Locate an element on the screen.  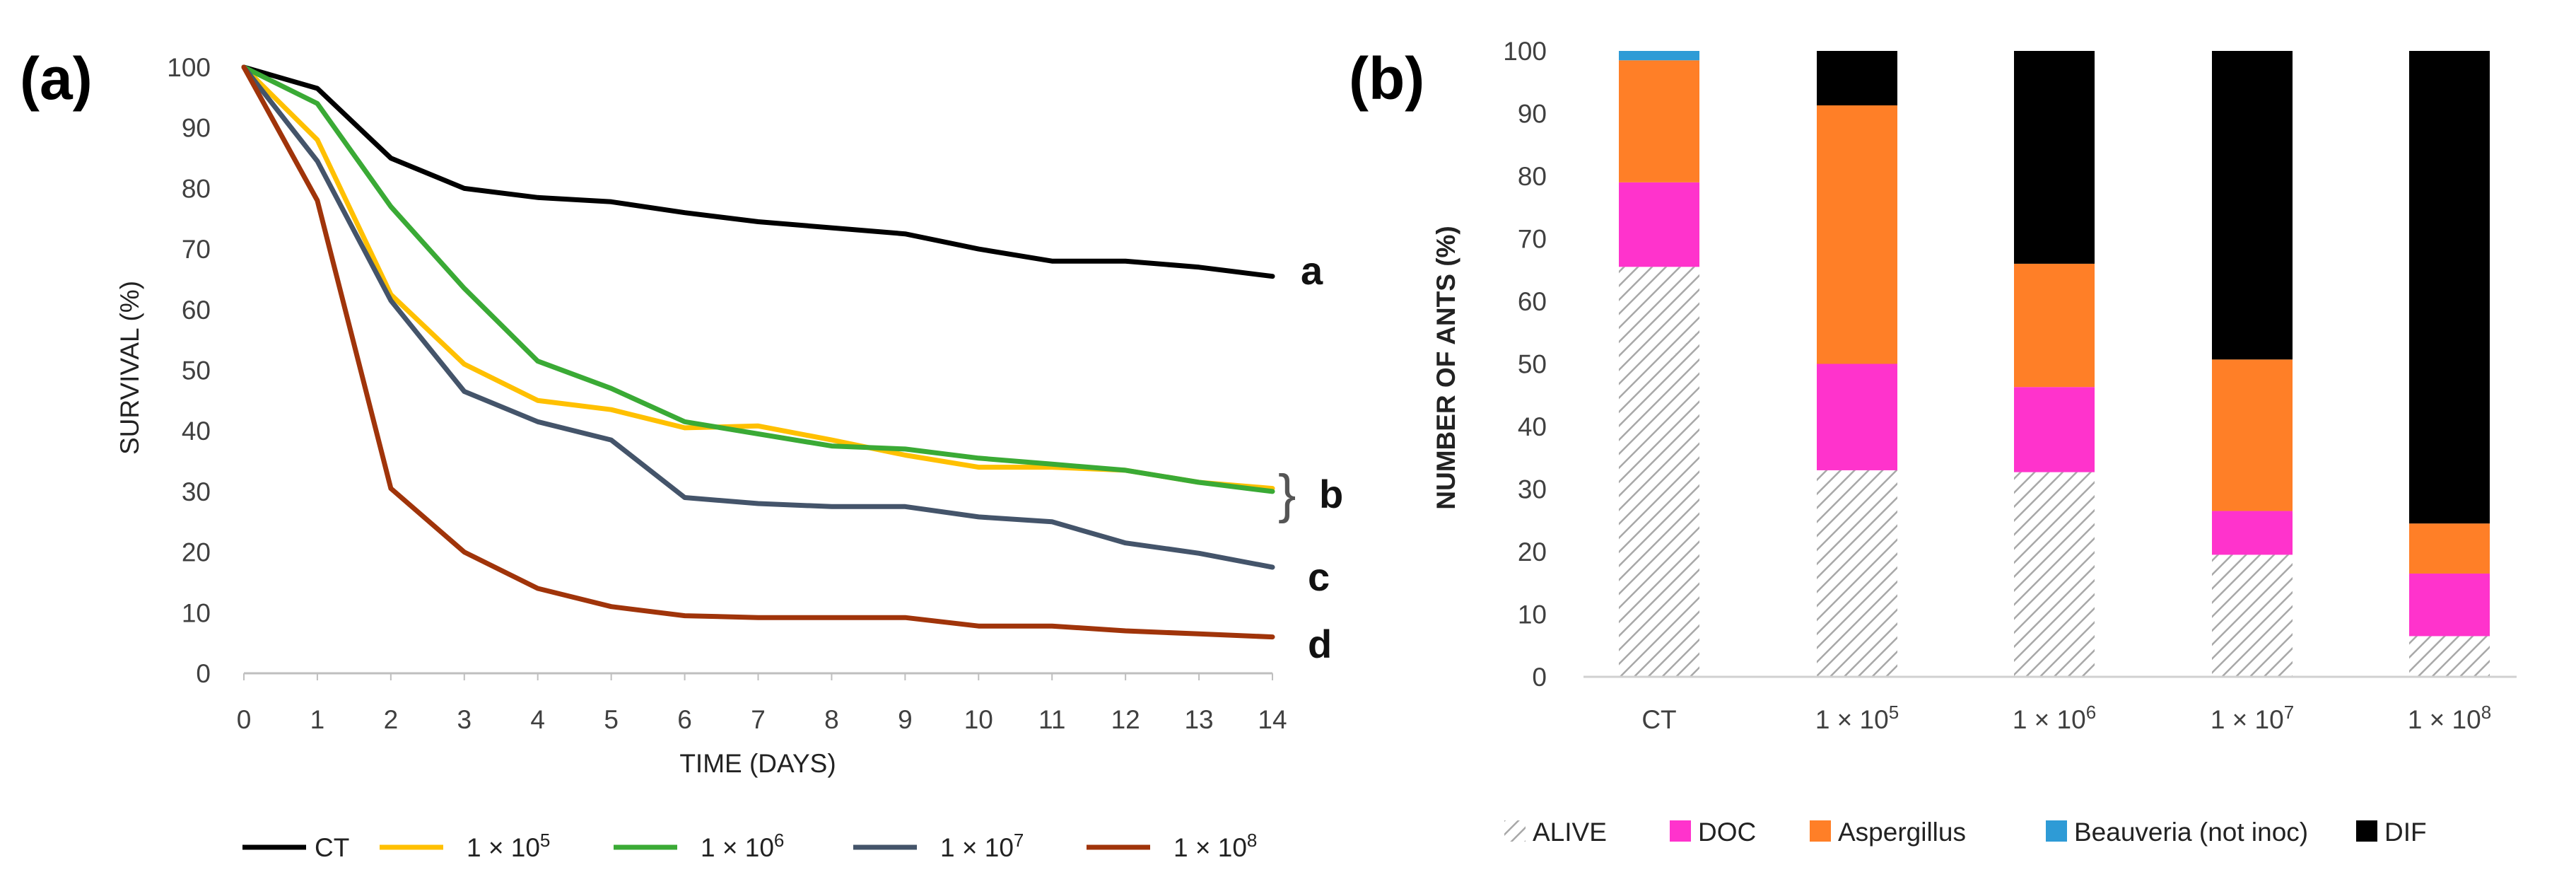
legend-label: Aspergillus is located at coordinates (1902, 833).